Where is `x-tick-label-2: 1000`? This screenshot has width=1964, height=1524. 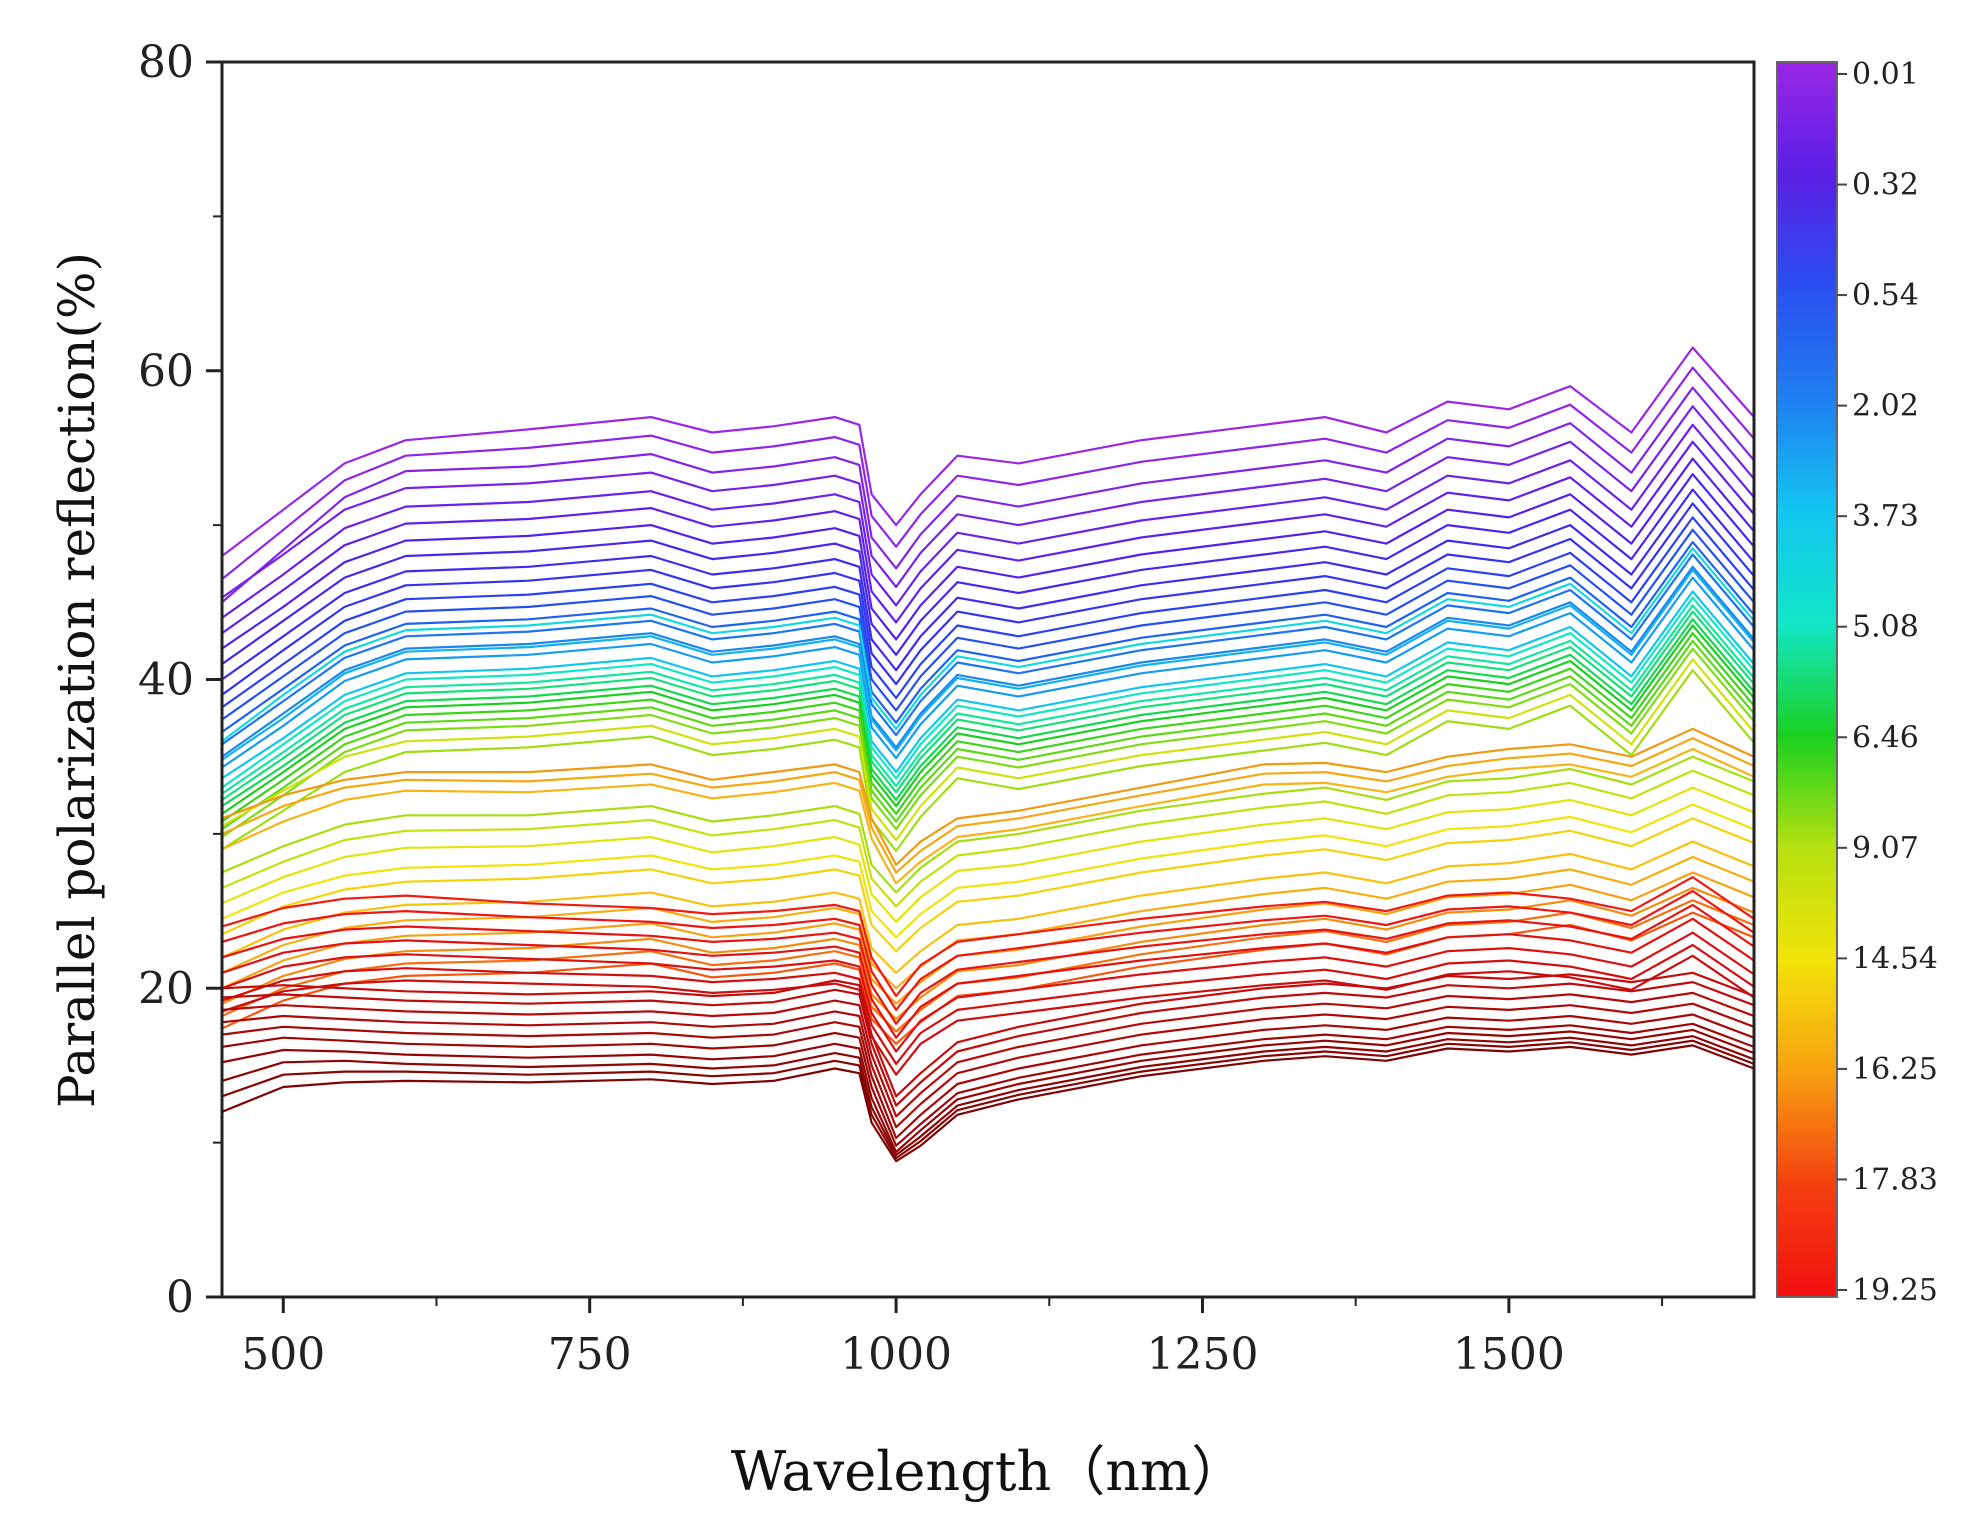 x-tick-label-2: 1000 is located at coordinates (896, 1354).